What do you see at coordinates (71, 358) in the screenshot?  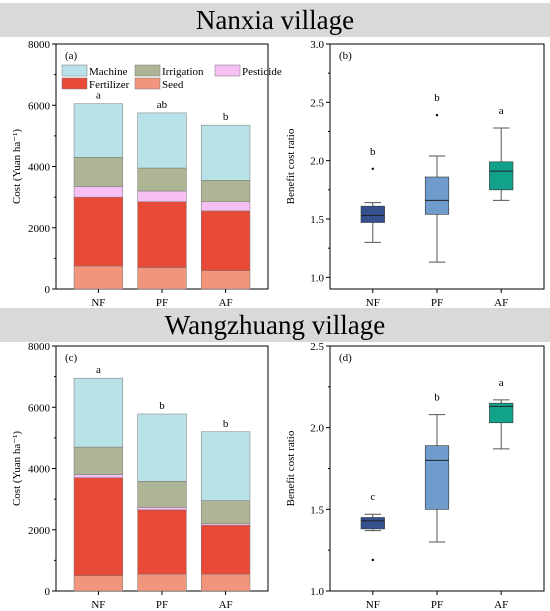 I see `panel-label: (c)` at bounding box center [71, 358].